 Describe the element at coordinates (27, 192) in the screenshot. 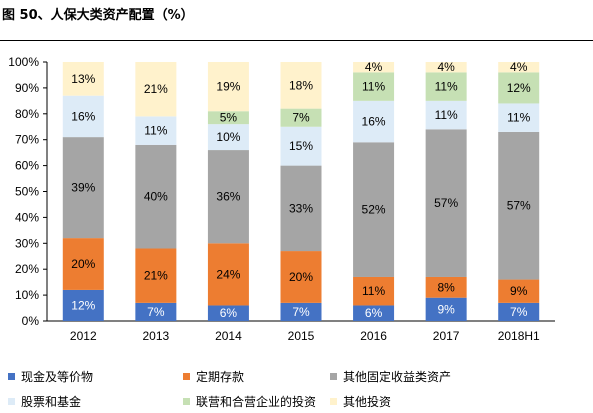

I see `y-tick-label: 50%` at that location.